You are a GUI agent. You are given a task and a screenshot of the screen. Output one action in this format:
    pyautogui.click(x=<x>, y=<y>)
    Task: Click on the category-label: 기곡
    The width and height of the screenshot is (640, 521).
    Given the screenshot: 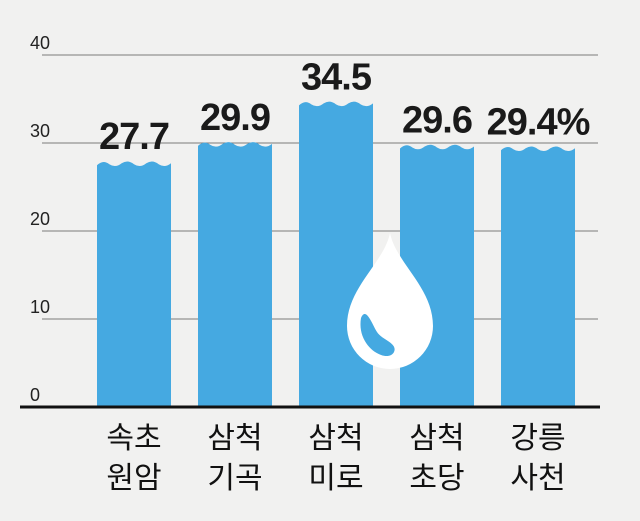 What is the action you would take?
    pyautogui.click(x=234, y=478)
    